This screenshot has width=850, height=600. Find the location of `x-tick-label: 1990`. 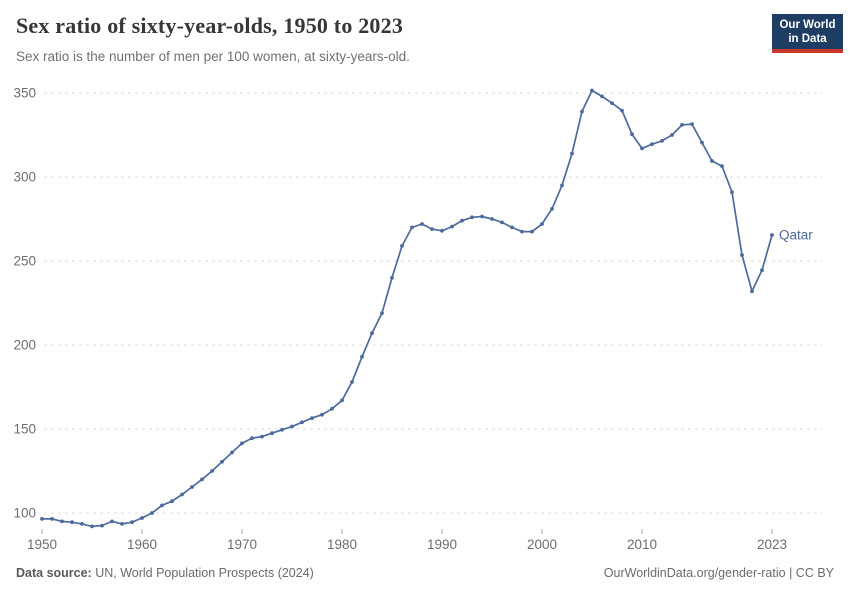

x-tick-label: 1990 is located at coordinates (442, 544).